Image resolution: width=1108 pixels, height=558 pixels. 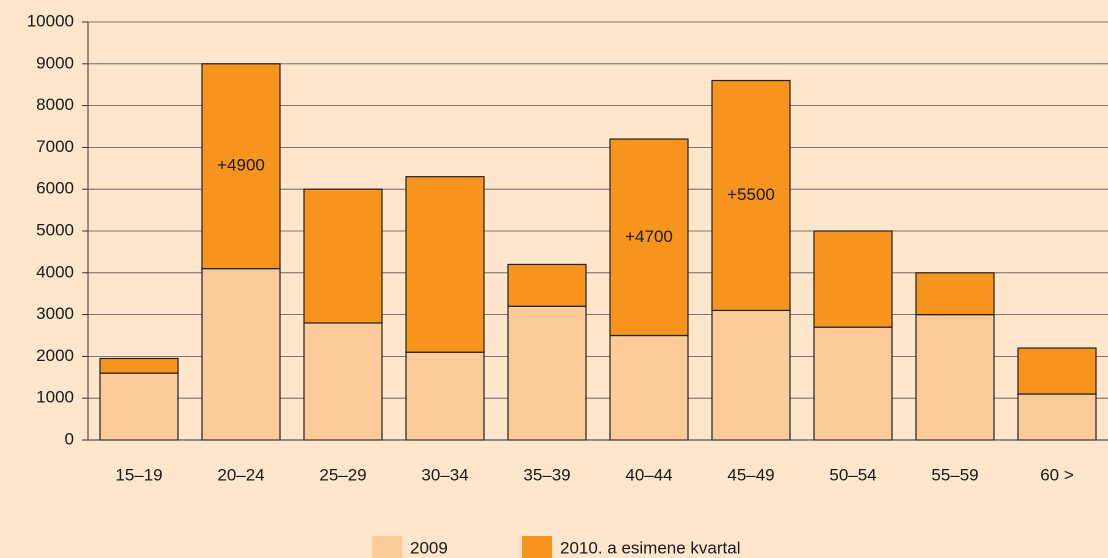 What do you see at coordinates (650, 547) in the screenshot?
I see `legend-label: 2010. a esimene kvartal` at bounding box center [650, 547].